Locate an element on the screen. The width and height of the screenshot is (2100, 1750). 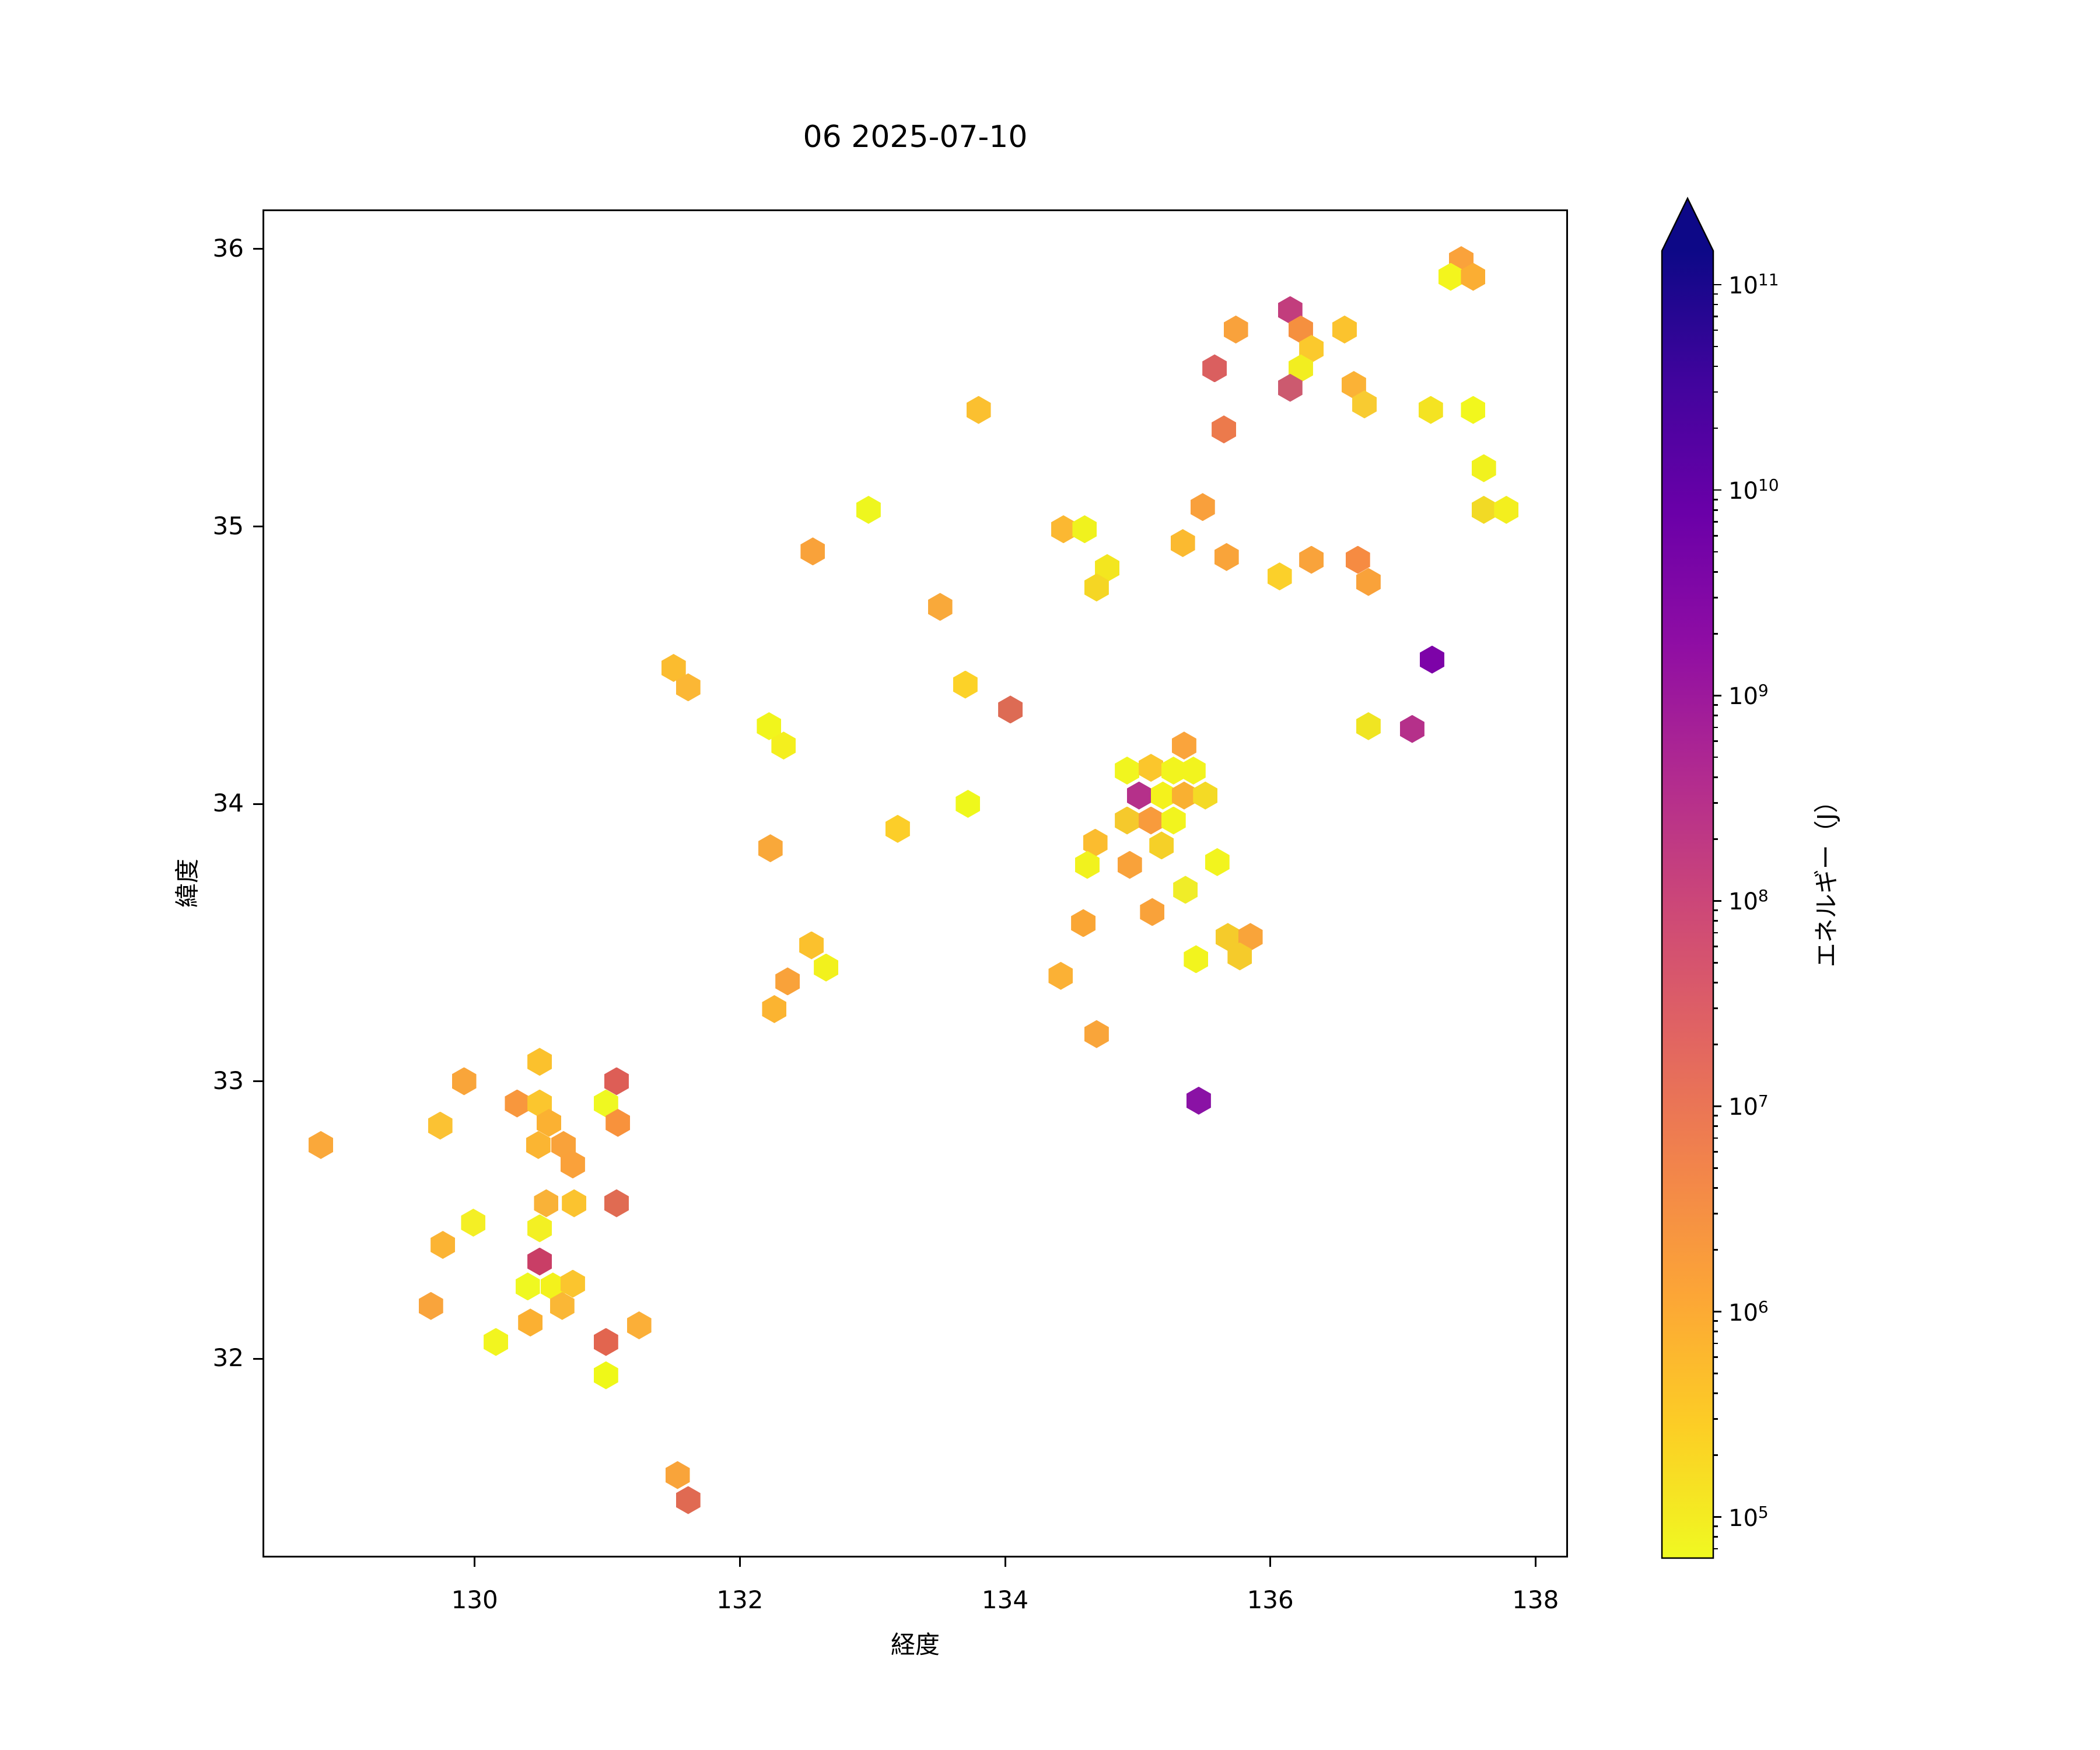
y-tick-label: 33 is located at coordinates (228, 1080).